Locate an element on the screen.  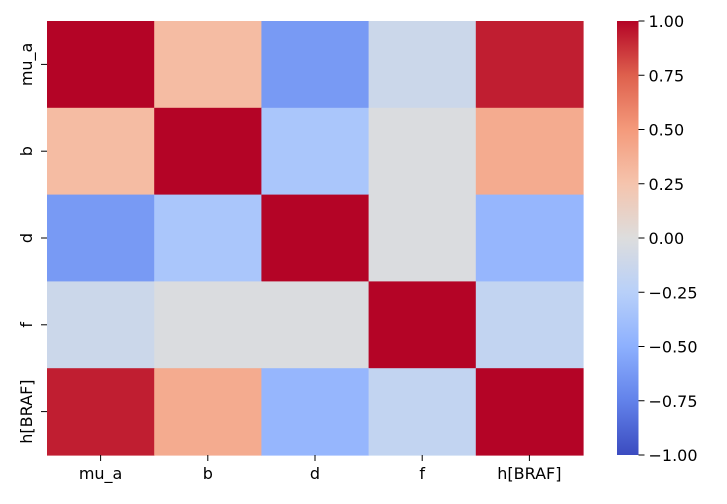
colorbar-ticks: 1.00 0.75 0.50 0.25 0.00 −0.25 −0.50 −0.75 −1.00 is located at coordinates (668, 238).